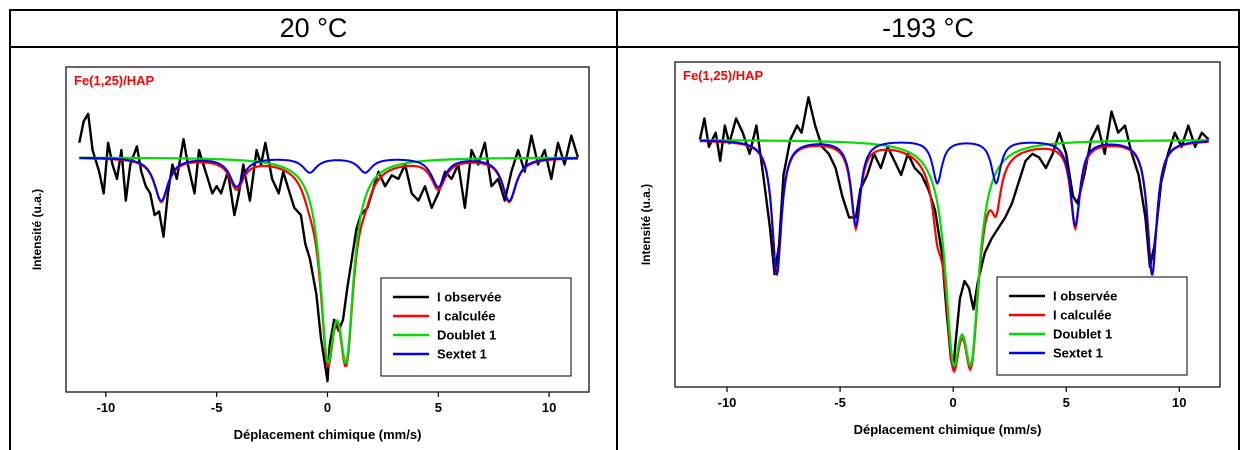 The height and width of the screenshot is (450, 1249). Describe the element at coordinates (617, 229) in the screenshot. I see `table-divider` at that location.